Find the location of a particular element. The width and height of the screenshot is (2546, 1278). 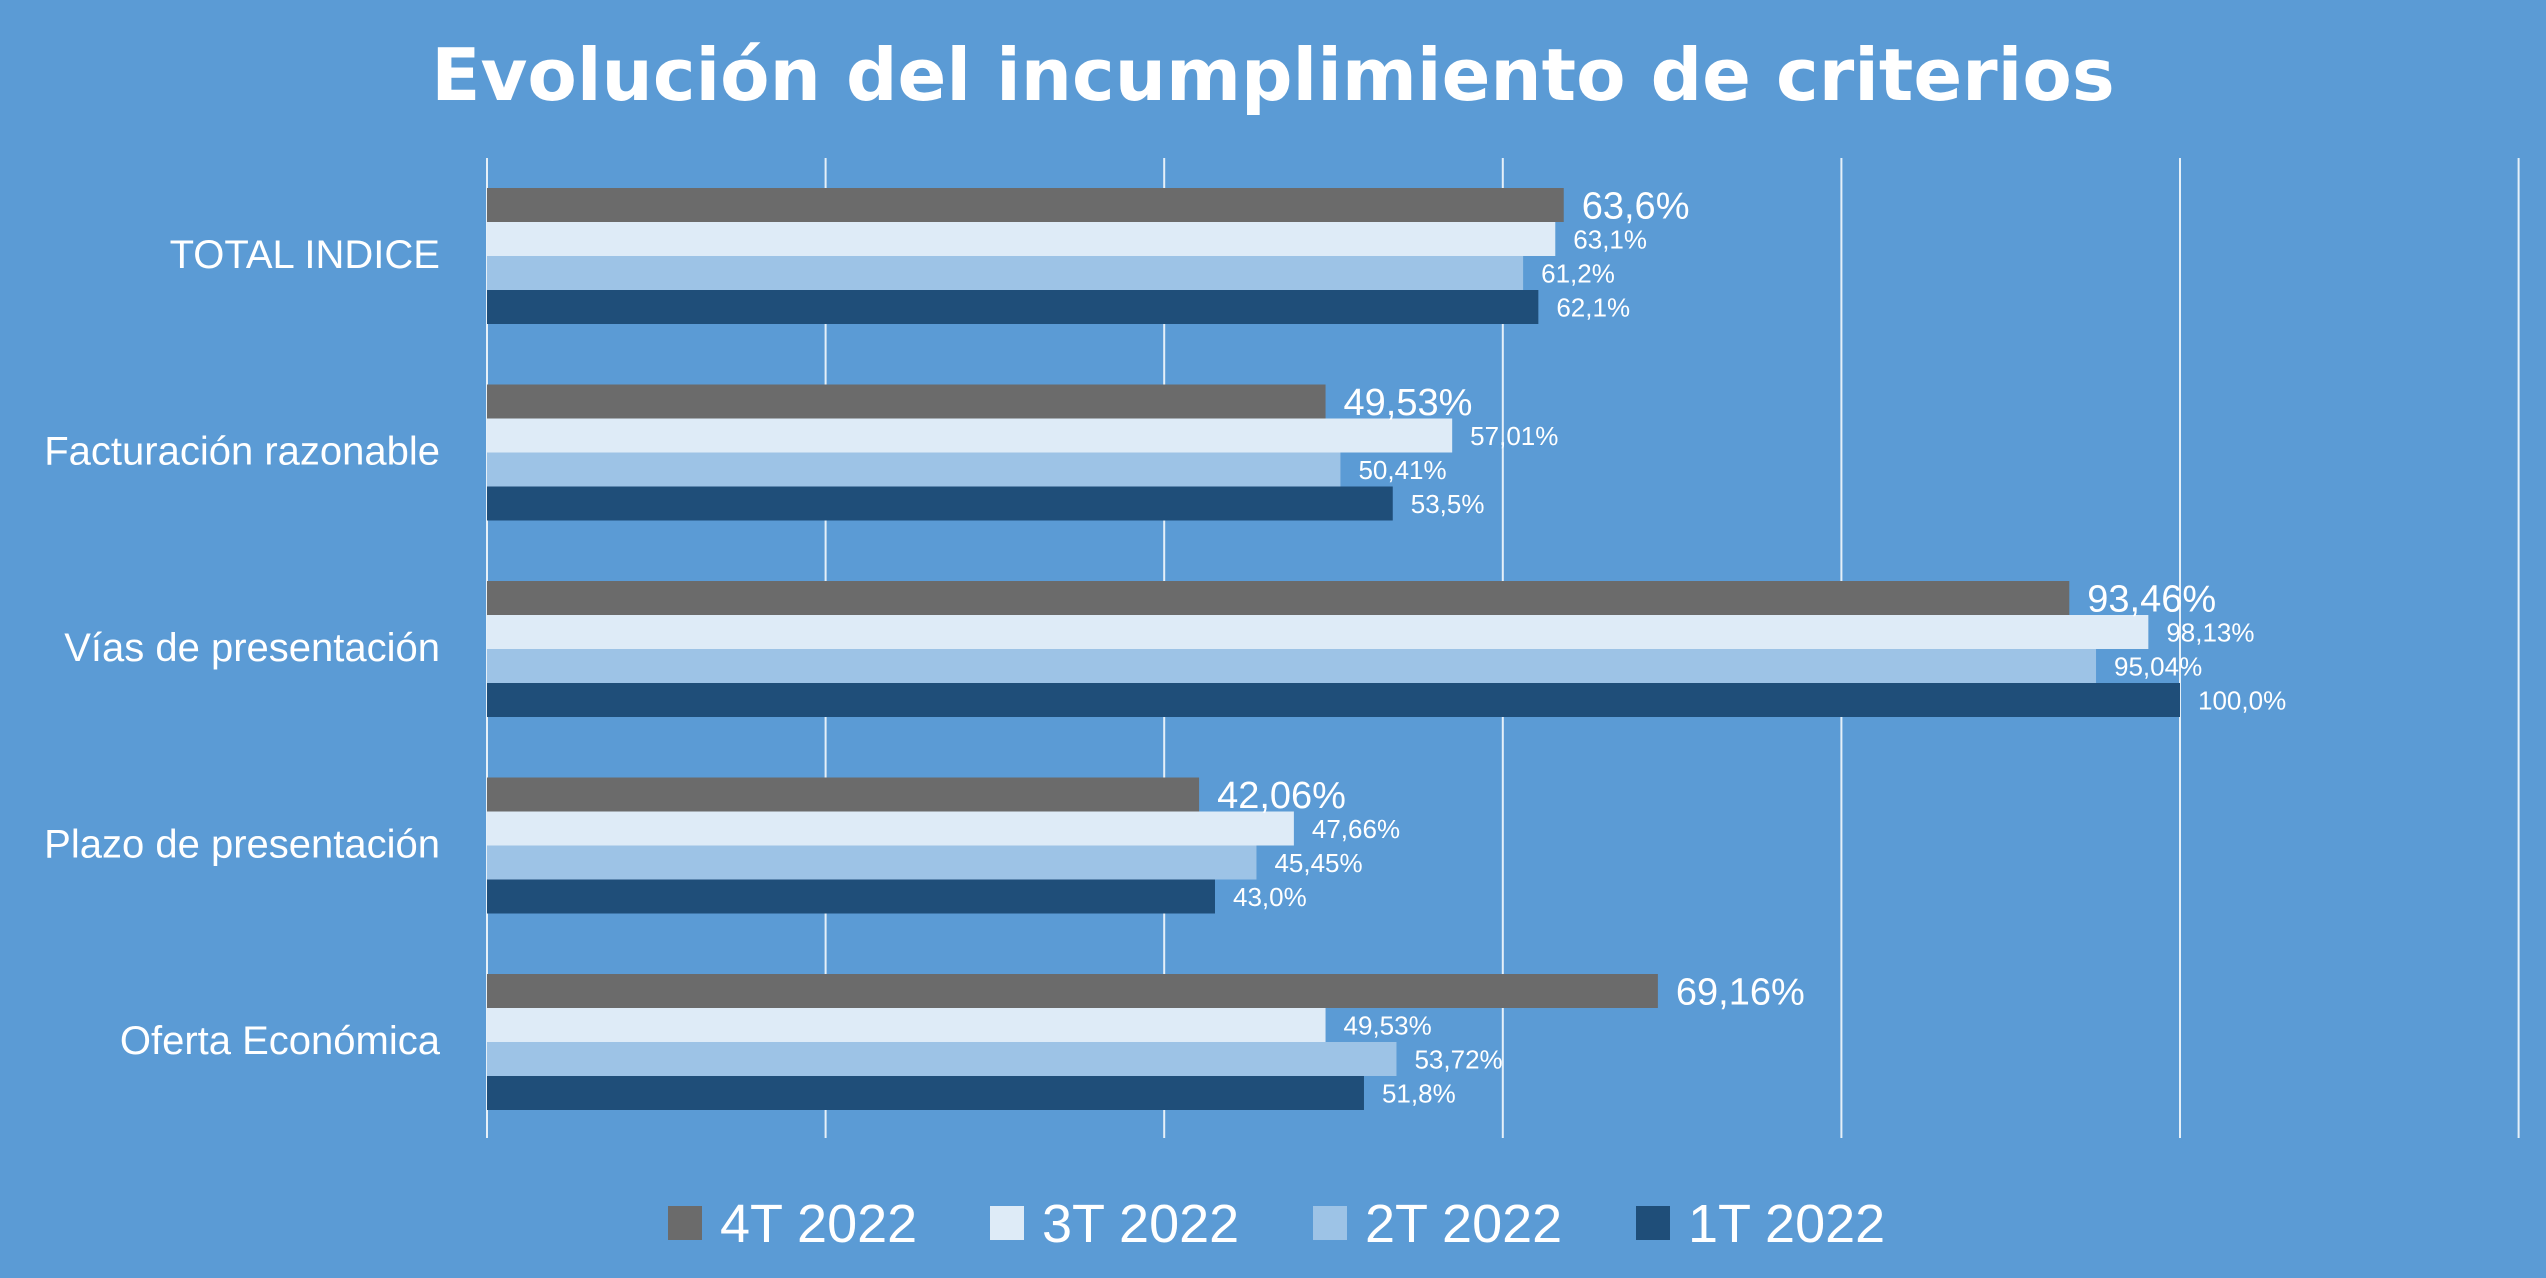

data-label: 98,13% is located at coordinates (2210, 632).